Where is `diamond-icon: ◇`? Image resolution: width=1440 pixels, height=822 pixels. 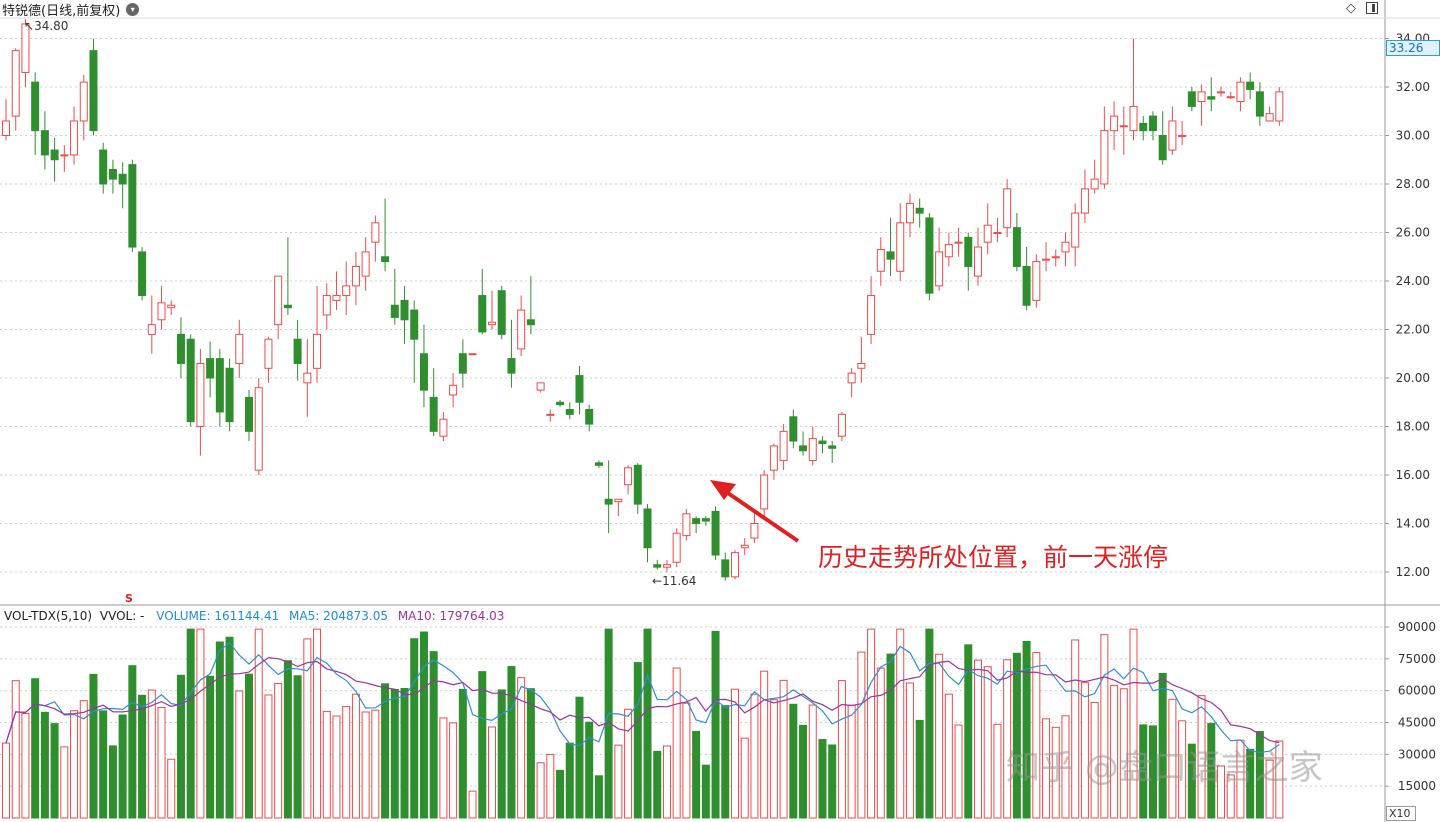
diamond-icon: ◇ is located at coordinates (1351, 8).